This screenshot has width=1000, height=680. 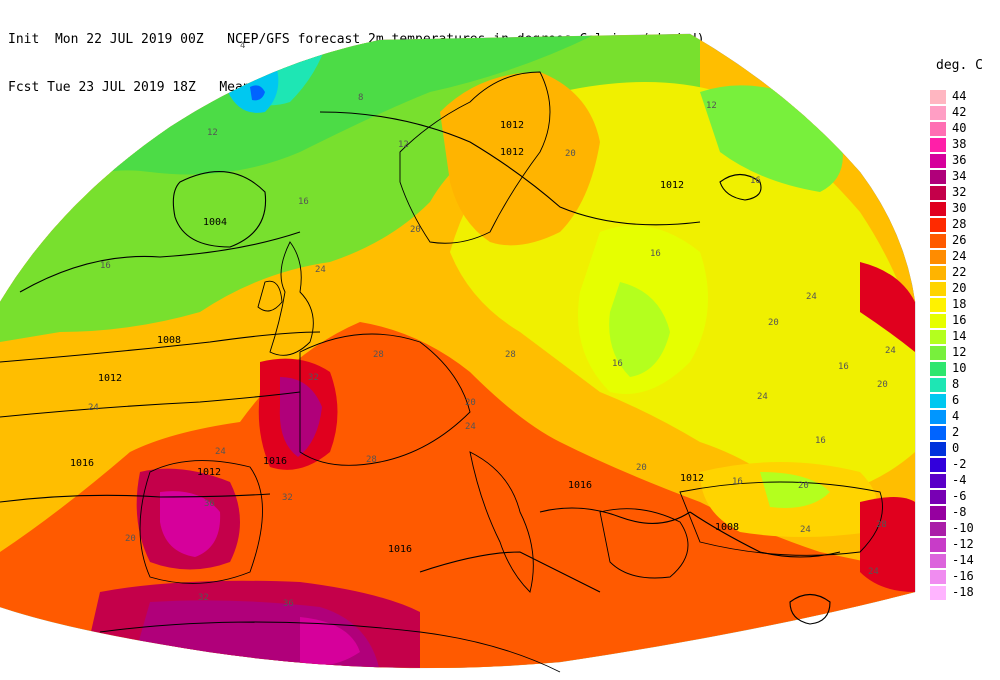 What do you see at coordinates (959, 272) in the screenshot?
I see `legend-label: 22` at bounding box center [959, 272].